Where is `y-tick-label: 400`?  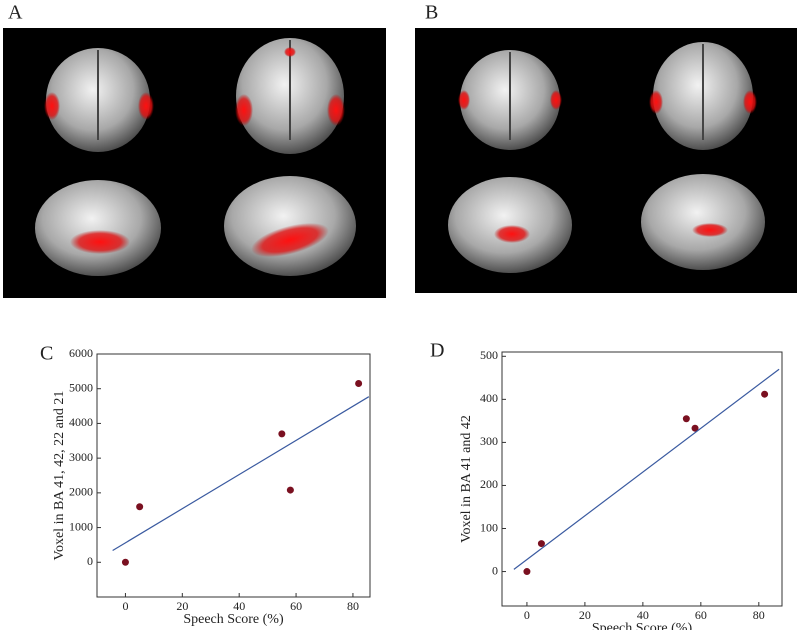
y-tick-label: 400 is located at coordinates (489, 398).